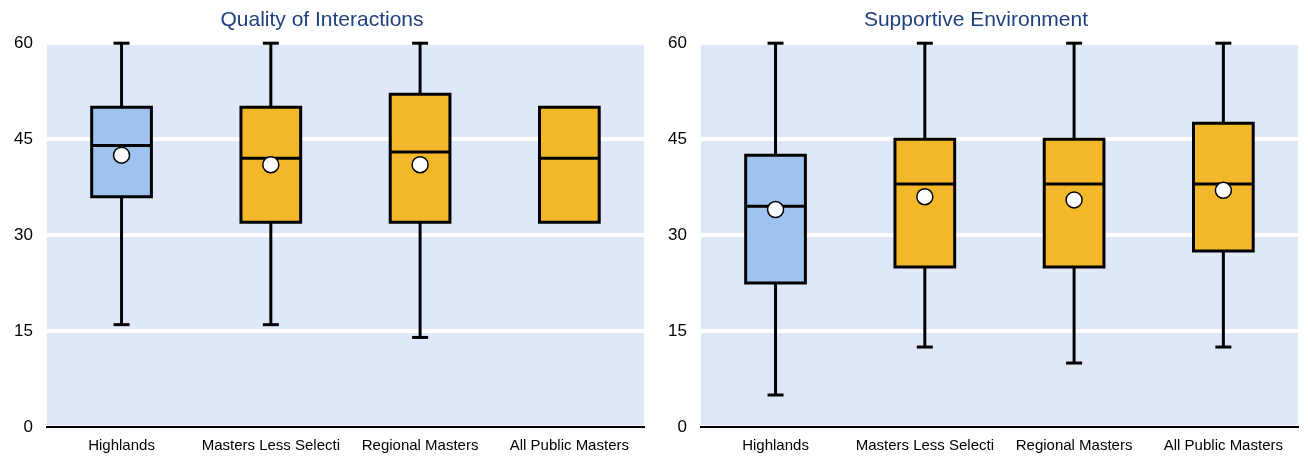 The image size is (1308, 465). Describe the element at coordinates (976, 19) in the screenshot. I see `chart-title: Supportive Environment` at that location.